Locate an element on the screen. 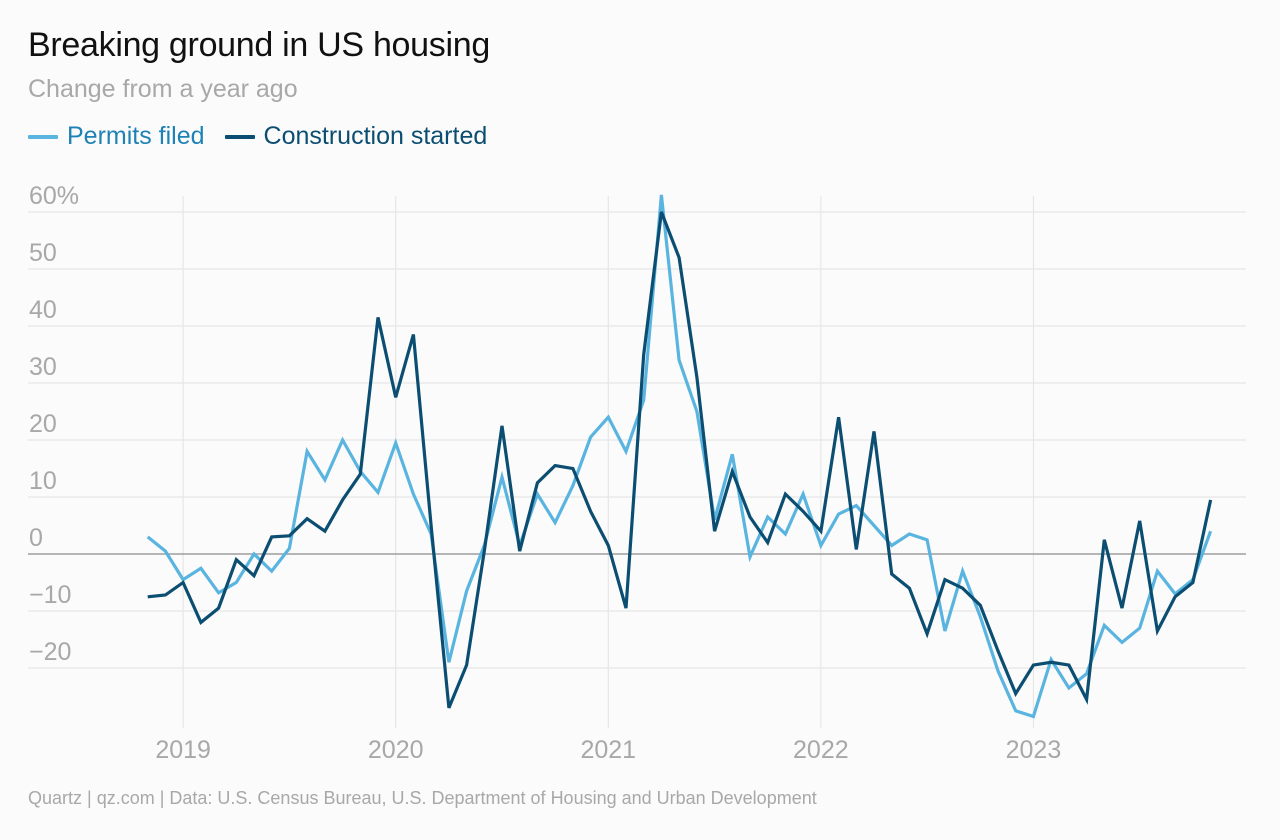 The width and height of the screenshot is (1280, 840). y-tick-label: −20 is located at coordinates (50, 652).